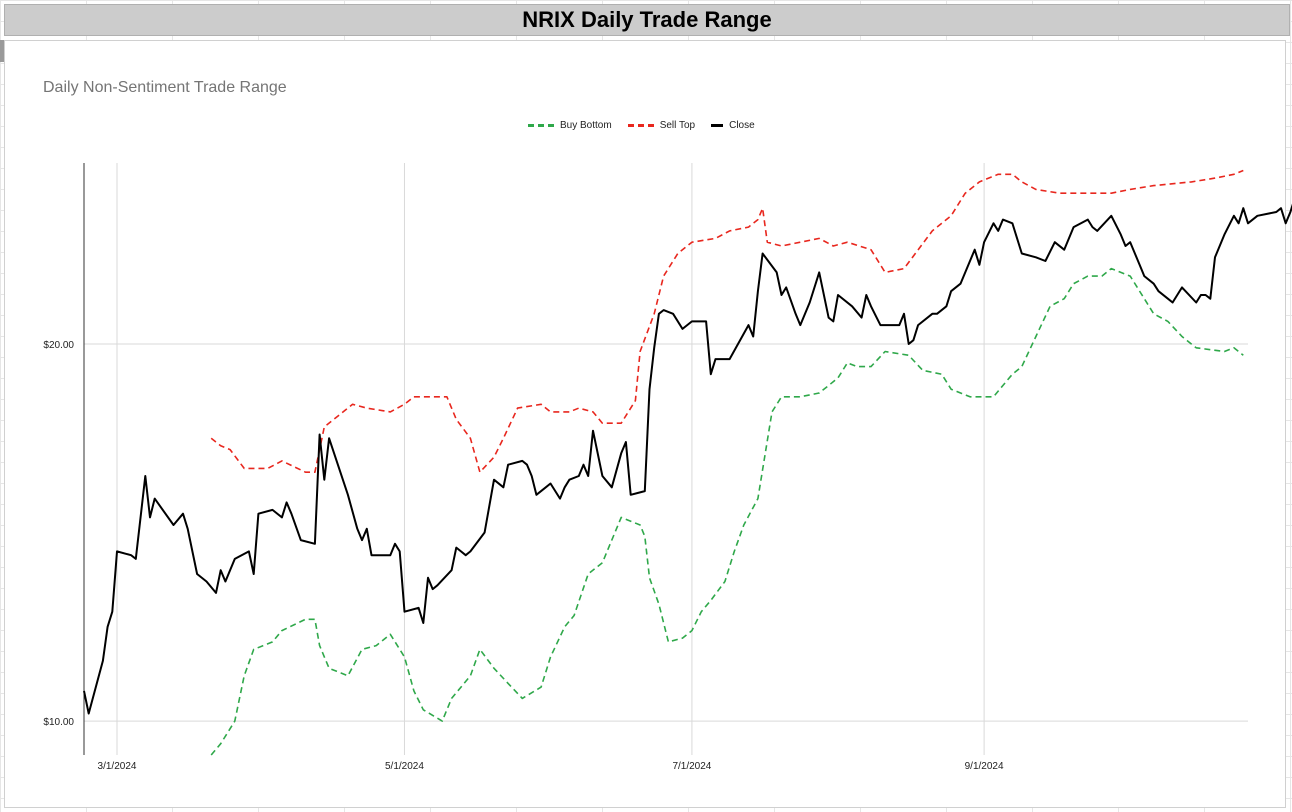 The height and width of the screenshot is (812, 1292). I want to click on legend-label-close: Close, so click(742, 125).